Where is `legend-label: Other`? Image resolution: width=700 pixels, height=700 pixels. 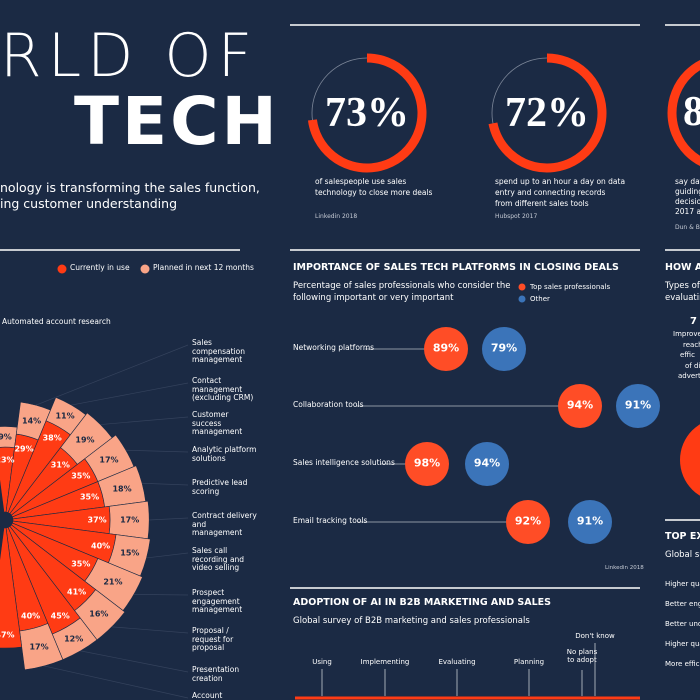
legend-label: Other is located at coordinates (540, 299).